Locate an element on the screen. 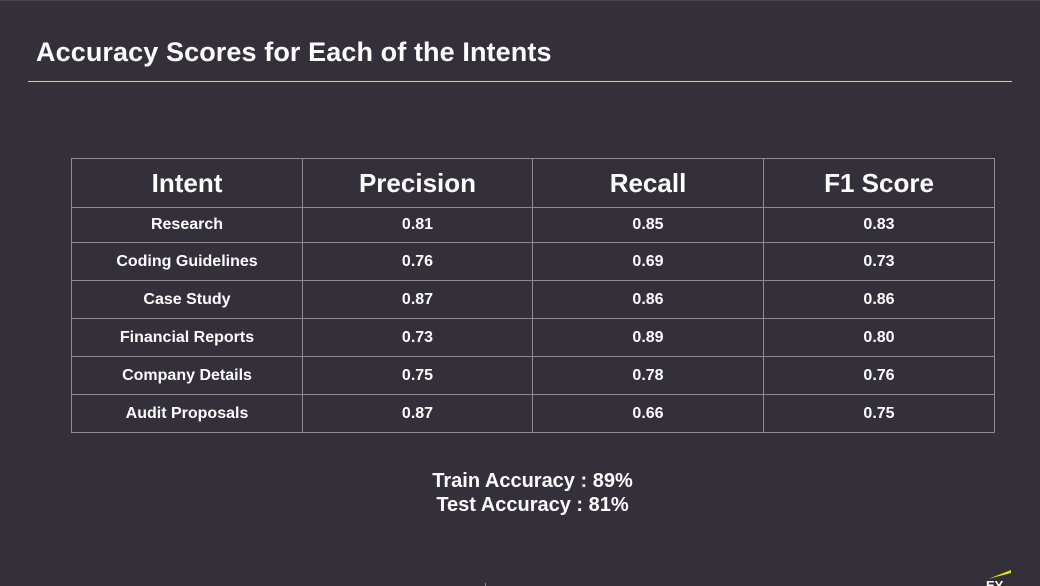  f1-cell: 0.80 is located at coordinates (879, 337).